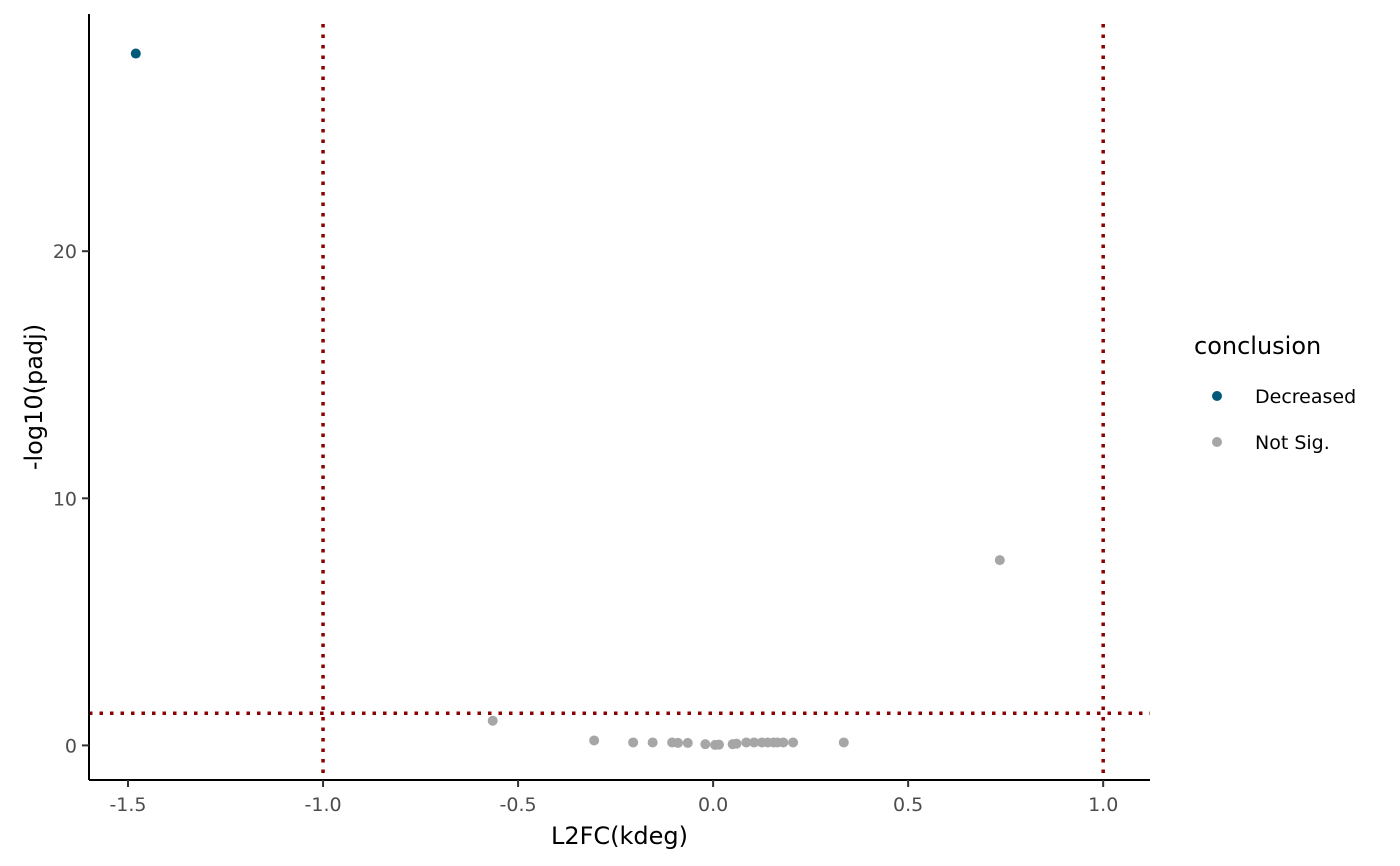 The height and width of the screenshot is (866, 1400). I want to click on x-tick-label: -0.5, so click(518, 805).